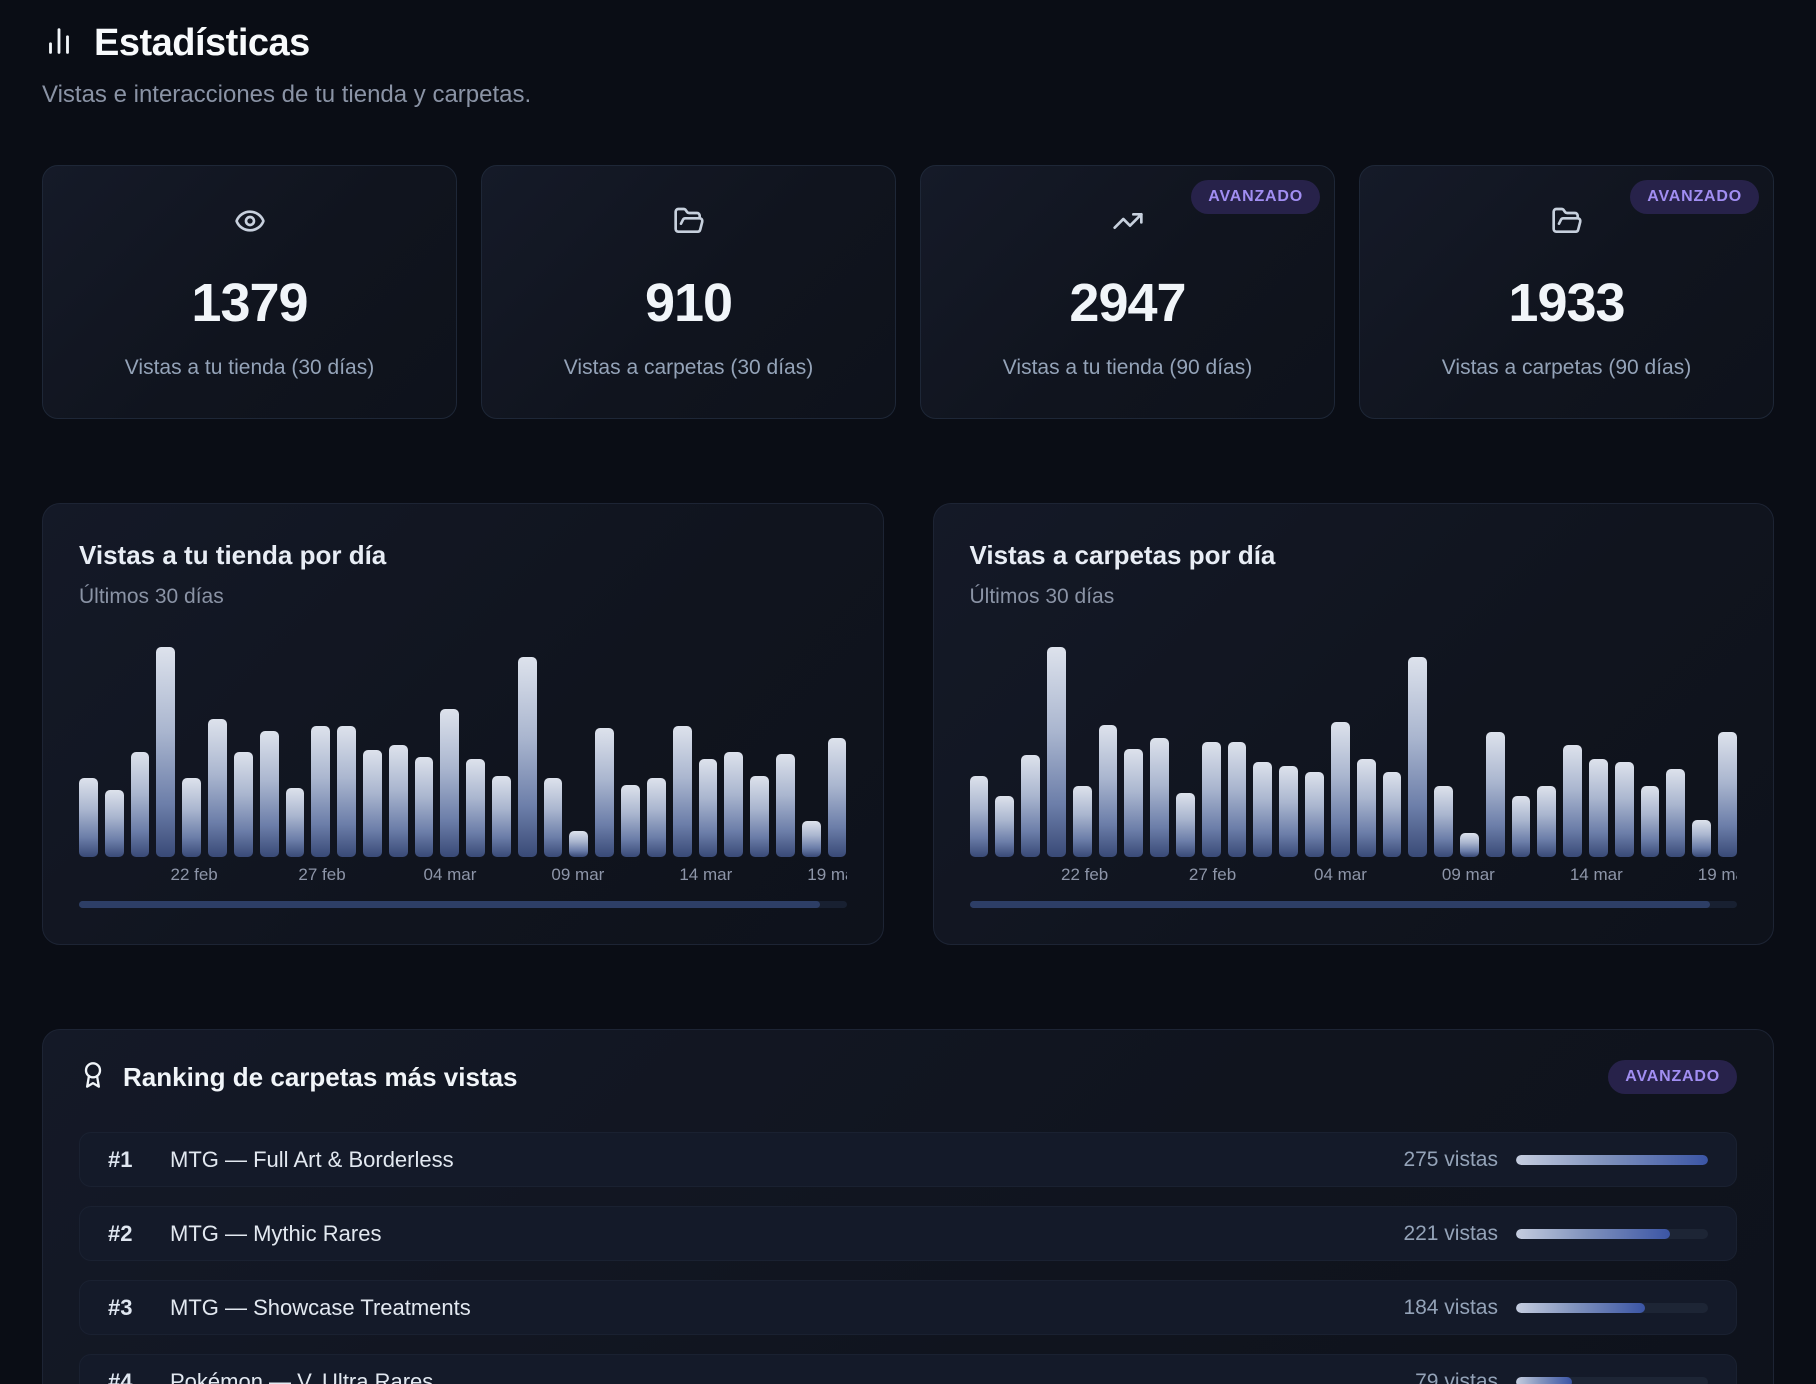  Describe the element at coordinates (1127, 302) in the screenshot. I see `stat-value: 2947` at that location.